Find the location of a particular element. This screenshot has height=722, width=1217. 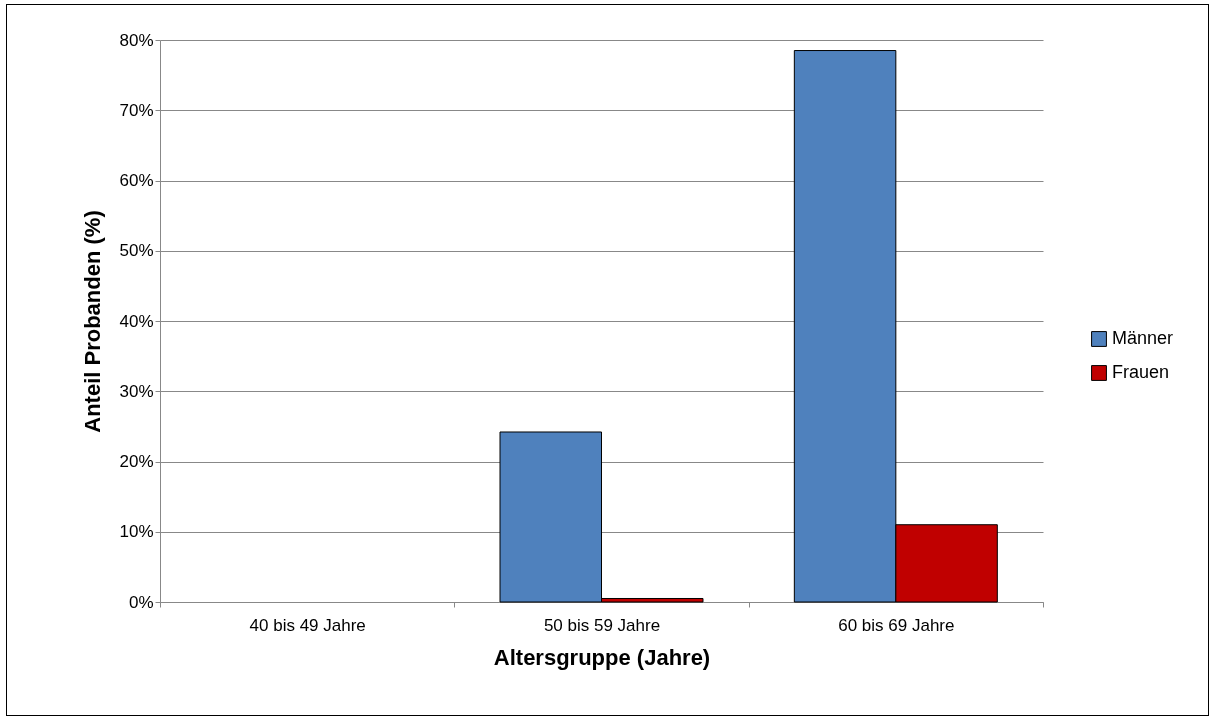

x-tick-label: 50 bis 59 Jahre is located at coordinates (602, 625).